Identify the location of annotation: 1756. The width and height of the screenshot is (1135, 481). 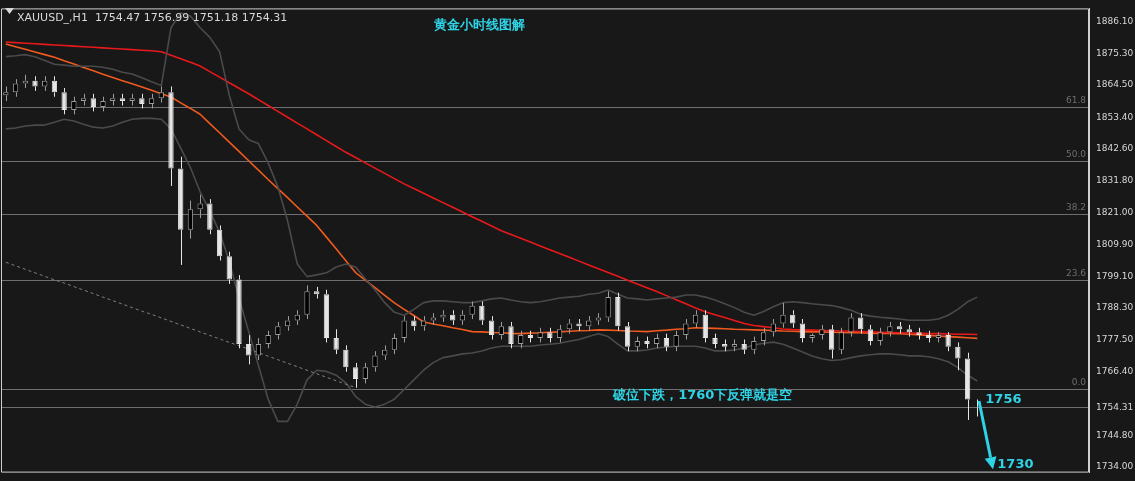
(1003, 398).